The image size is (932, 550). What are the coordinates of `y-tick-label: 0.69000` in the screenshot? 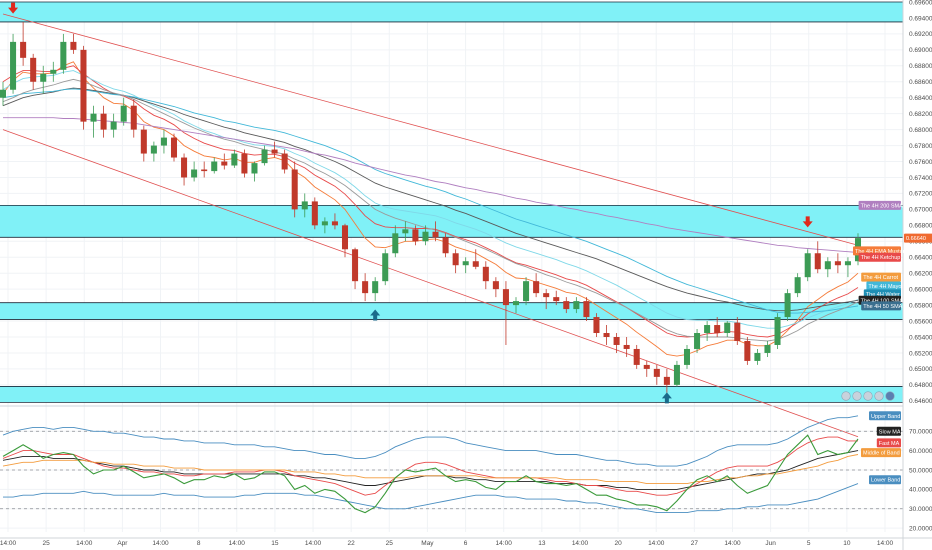 It's located at (920, 50).